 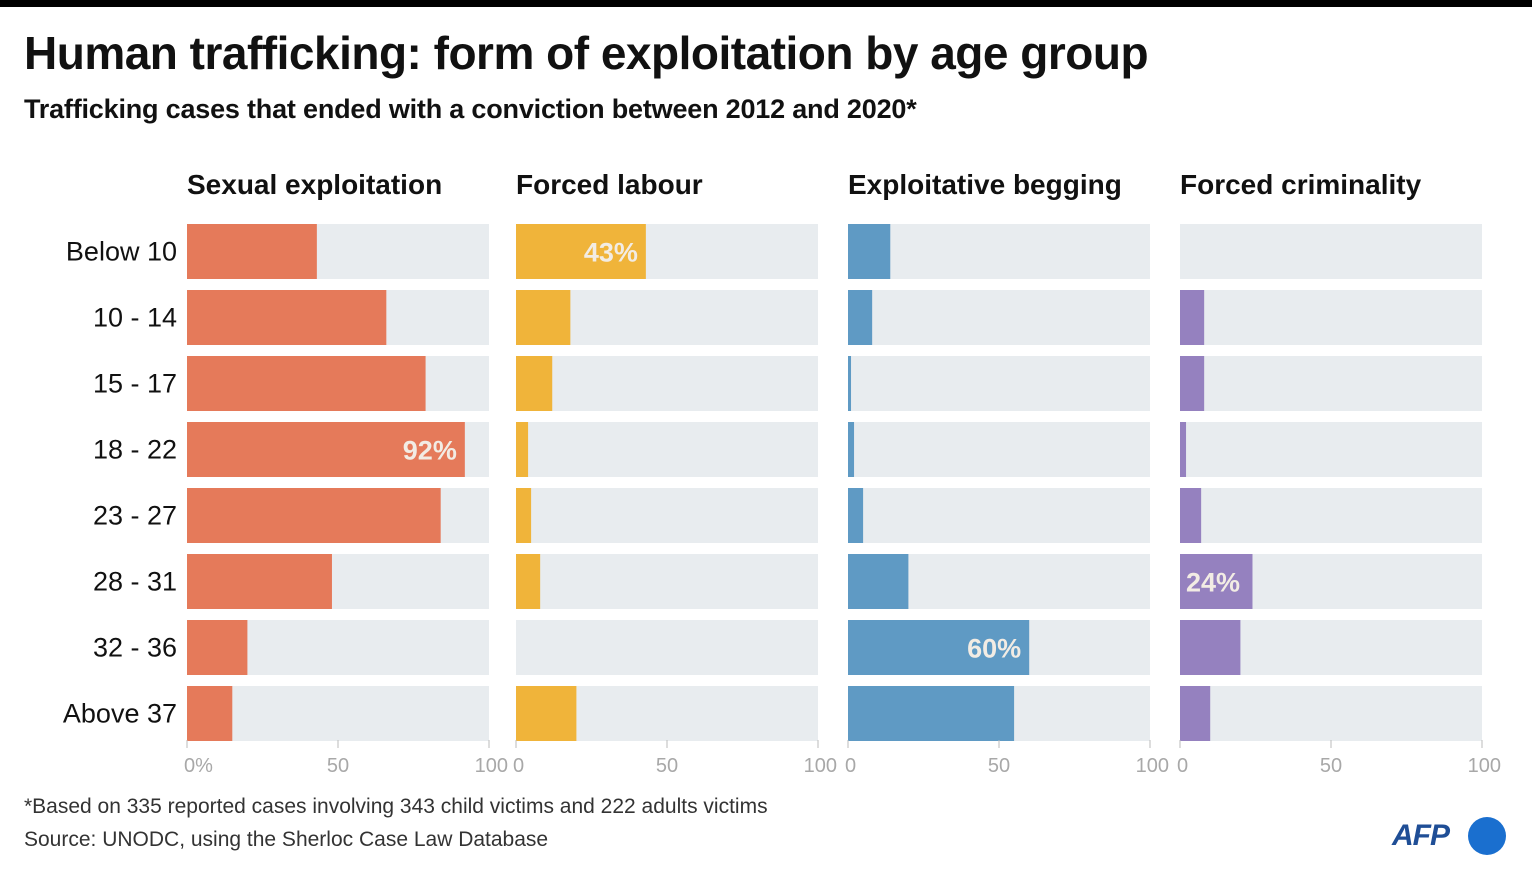 I want to click on category-label: 28 - 31, so click(x=135, y=582).